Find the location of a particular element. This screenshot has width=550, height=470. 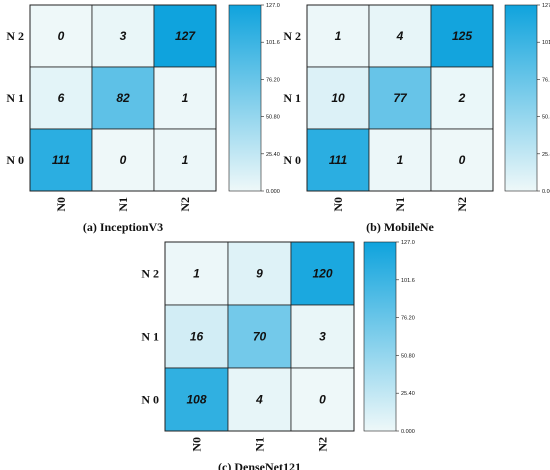

cell-value-label: 70 is located at coordinates (260, 337).